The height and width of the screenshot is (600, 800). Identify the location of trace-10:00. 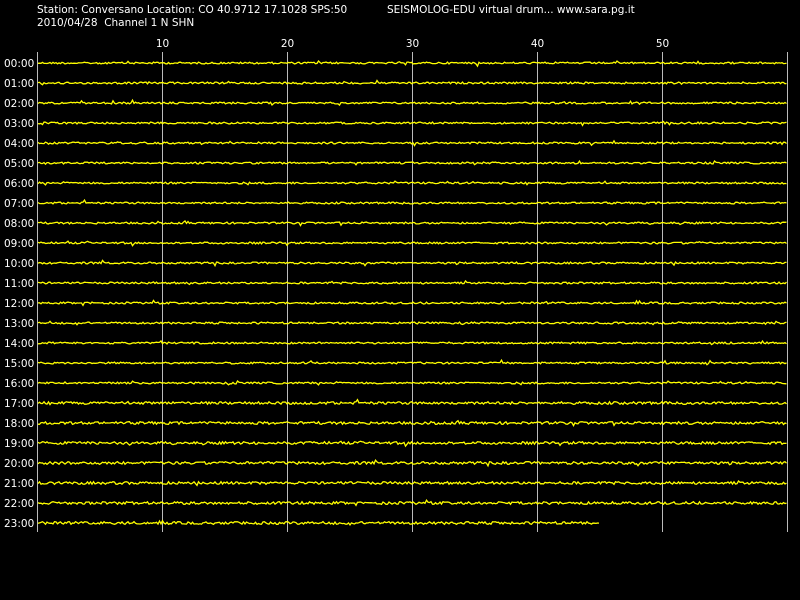
(412, 263).